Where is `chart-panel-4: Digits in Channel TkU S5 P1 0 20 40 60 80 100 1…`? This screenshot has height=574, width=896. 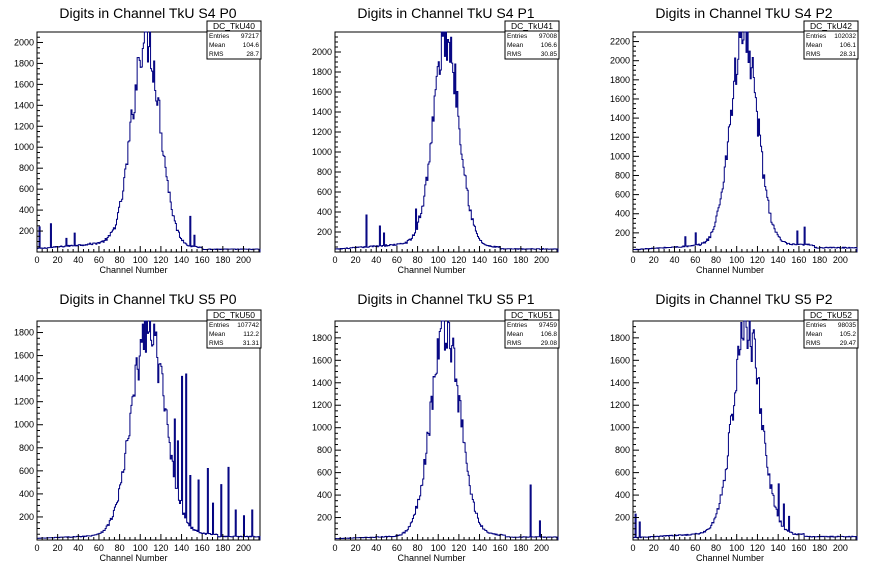
chart-panel-4: Digits in Channel TkU S5 P1 0 20 40 60 80 100 1… is located at coordinates (436, 427).